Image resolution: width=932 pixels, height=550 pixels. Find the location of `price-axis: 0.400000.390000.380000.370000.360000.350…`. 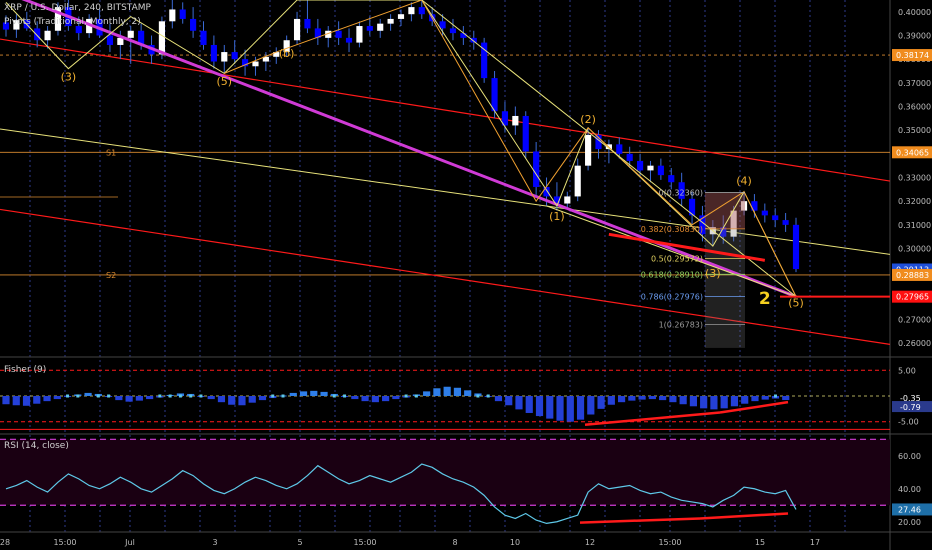

price-axis: 0.400000.390000.380000.370000.360000.350… is located at coordinates (912, 267).